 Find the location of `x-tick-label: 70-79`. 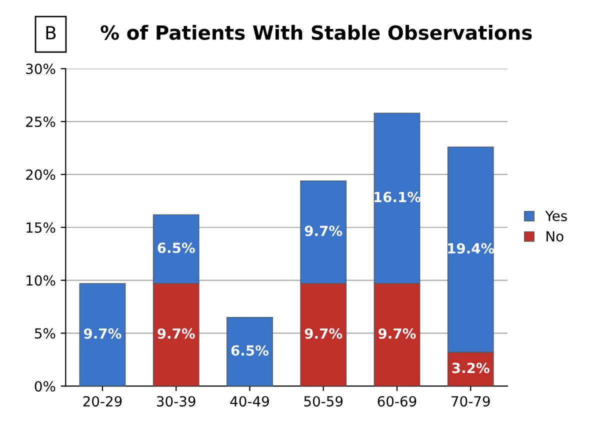

x-tick-label: 70-79 is located at coordinates (471, 401).